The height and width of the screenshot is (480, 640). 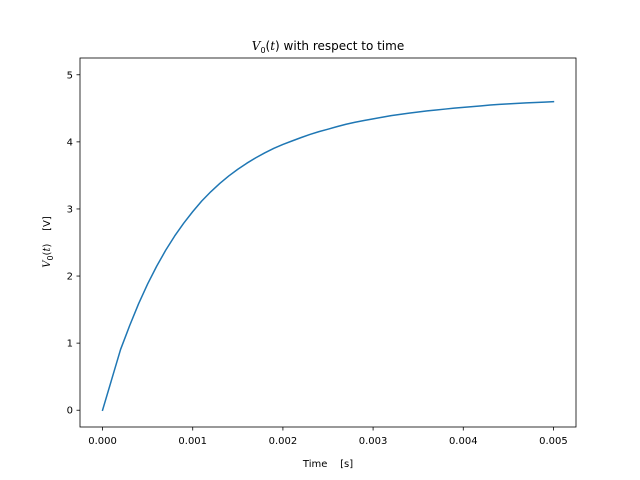 I want to click on y-axis-ticks: 0 1 2 3 4 5, so click(x=73, y=243).